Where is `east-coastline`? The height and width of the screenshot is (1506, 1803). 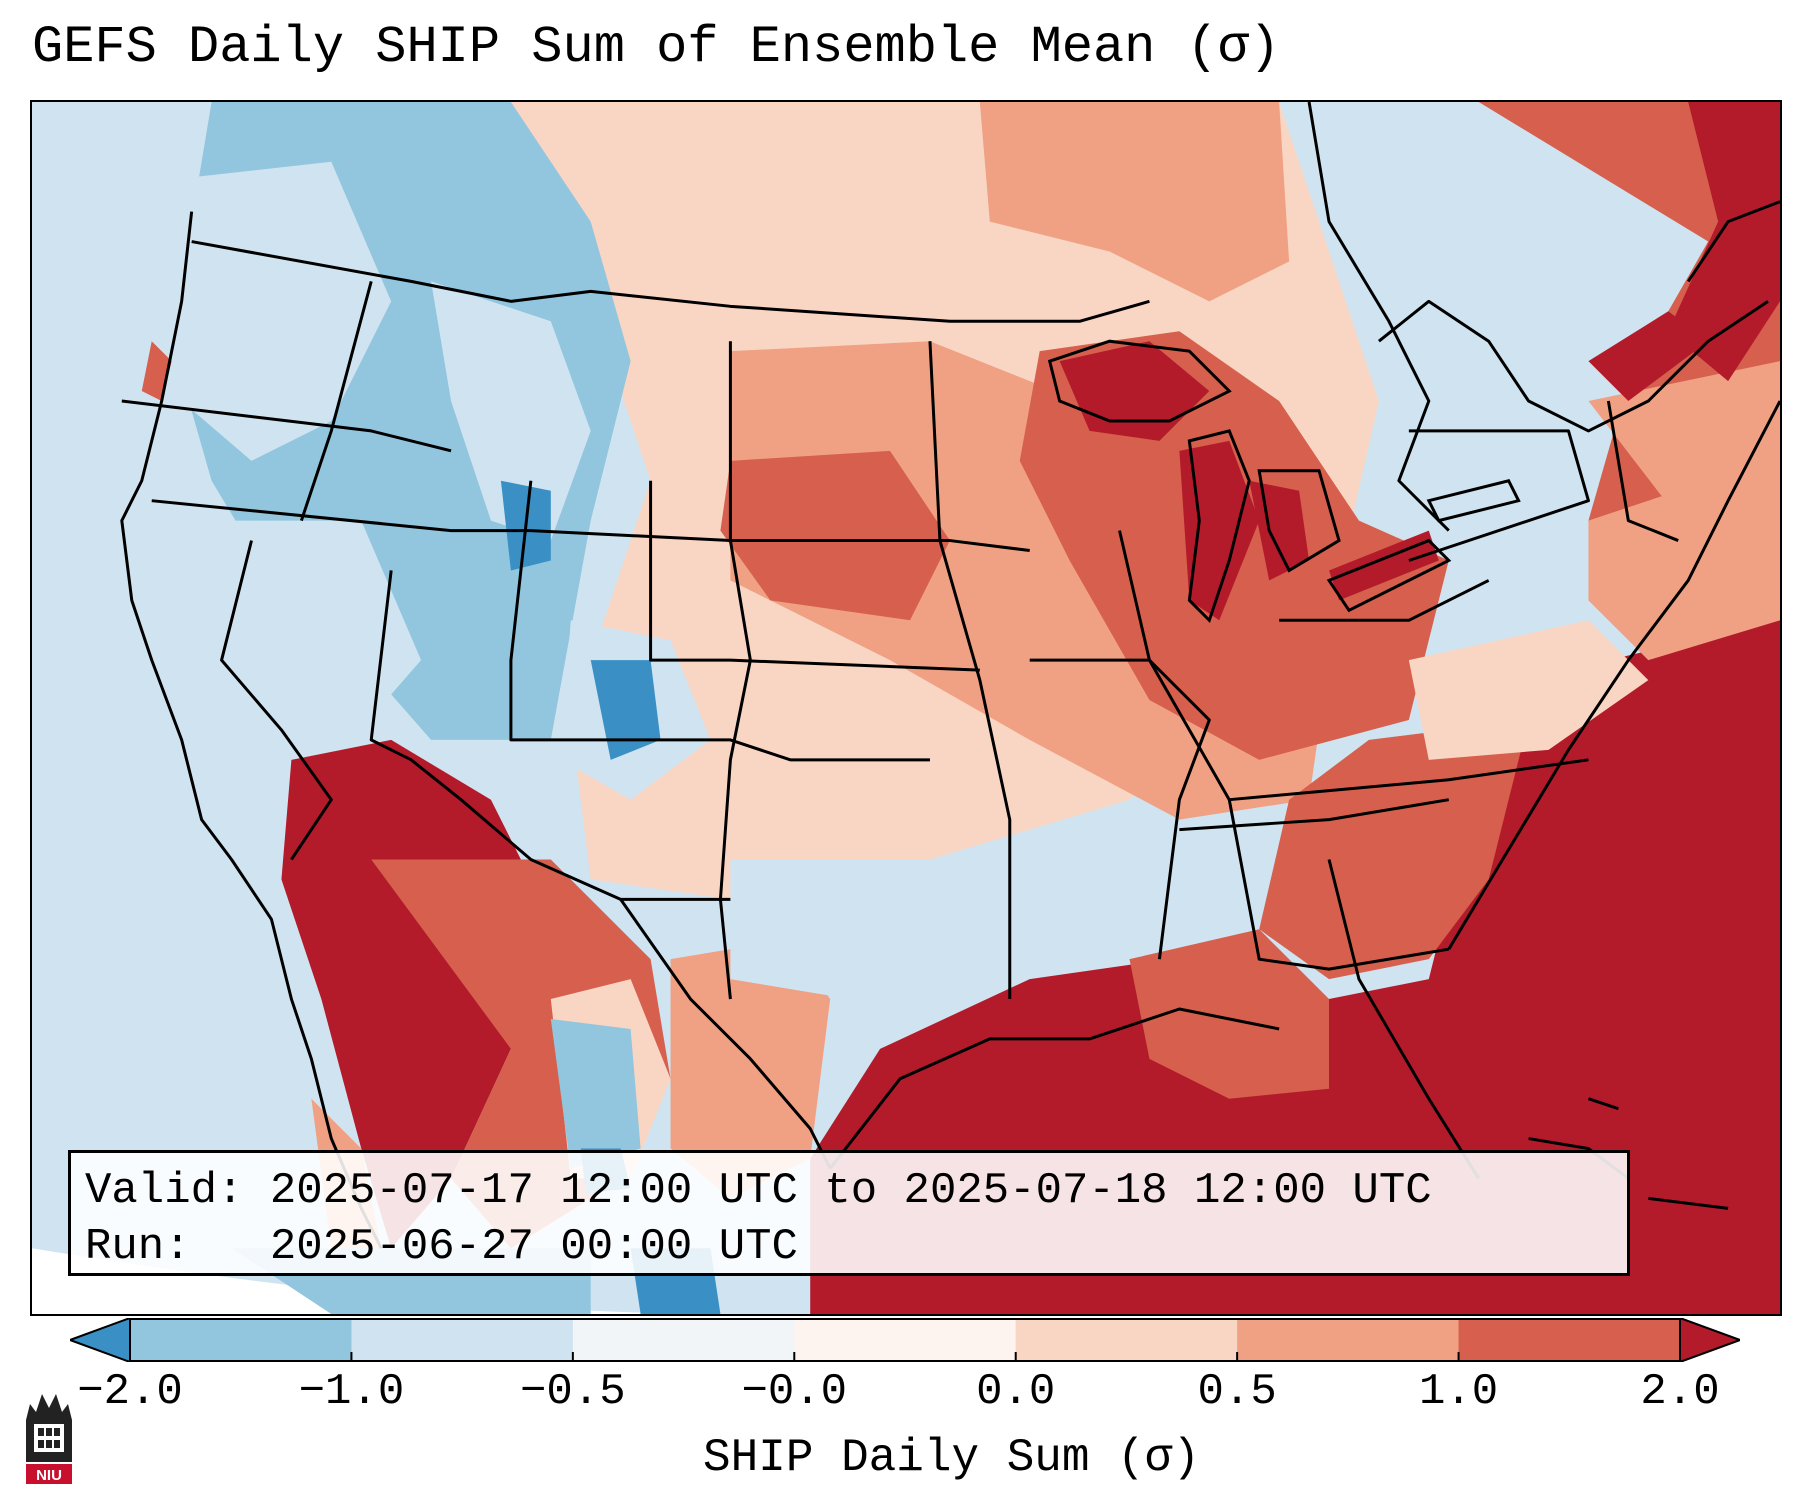
east-coastline is located at coordinates (1613, 675).